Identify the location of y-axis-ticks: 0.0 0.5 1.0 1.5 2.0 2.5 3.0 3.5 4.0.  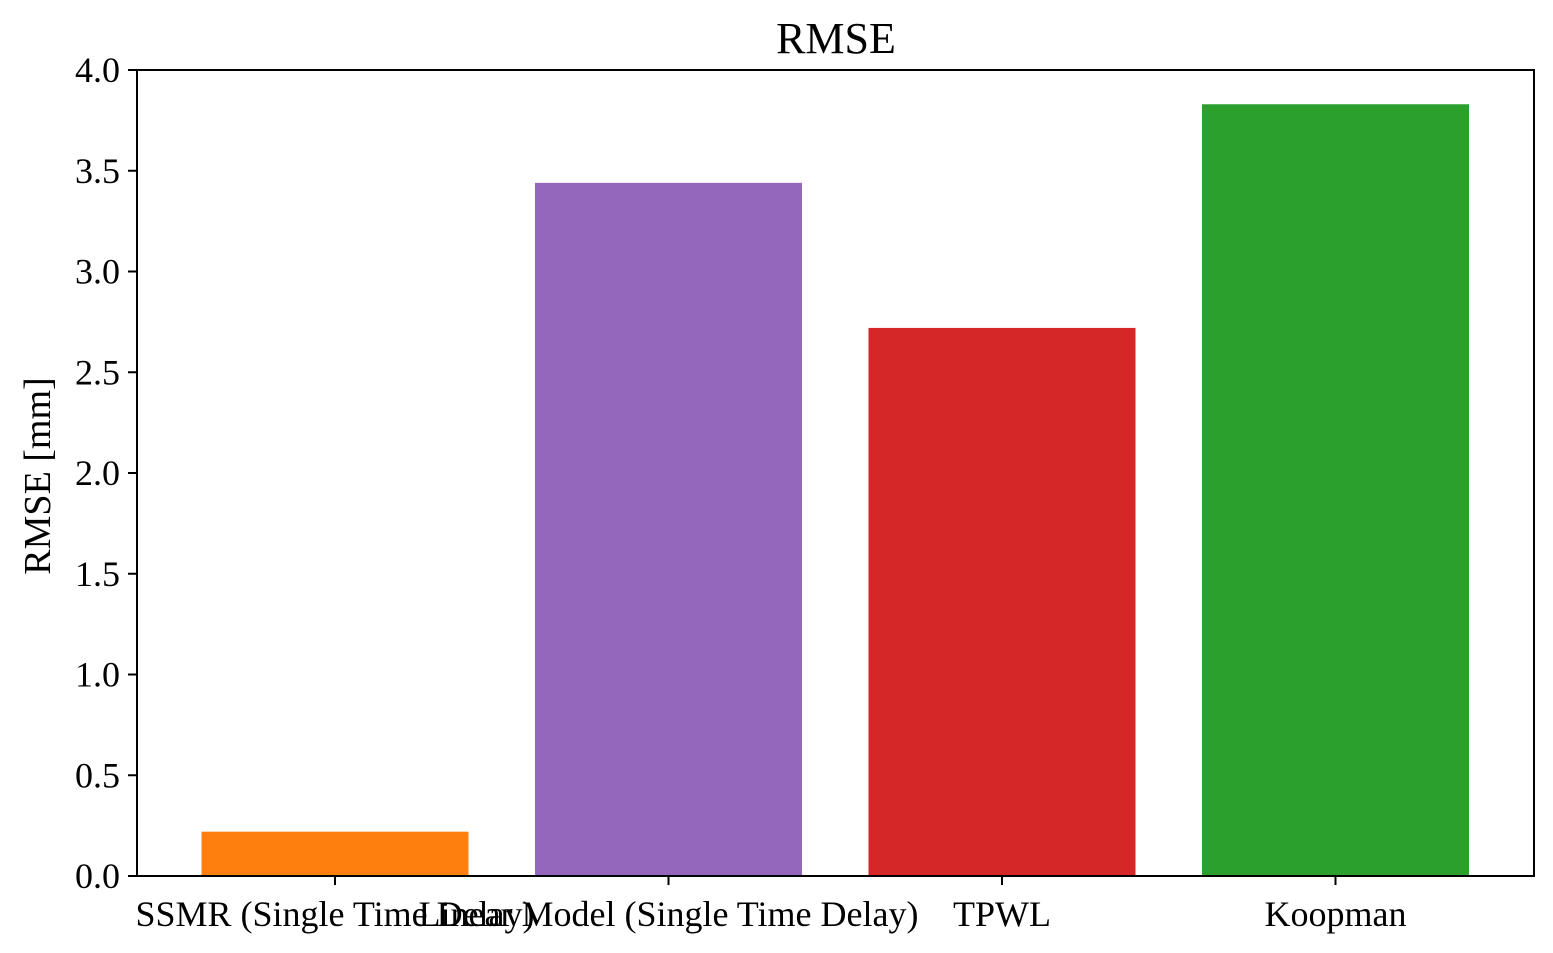
(106, 473).